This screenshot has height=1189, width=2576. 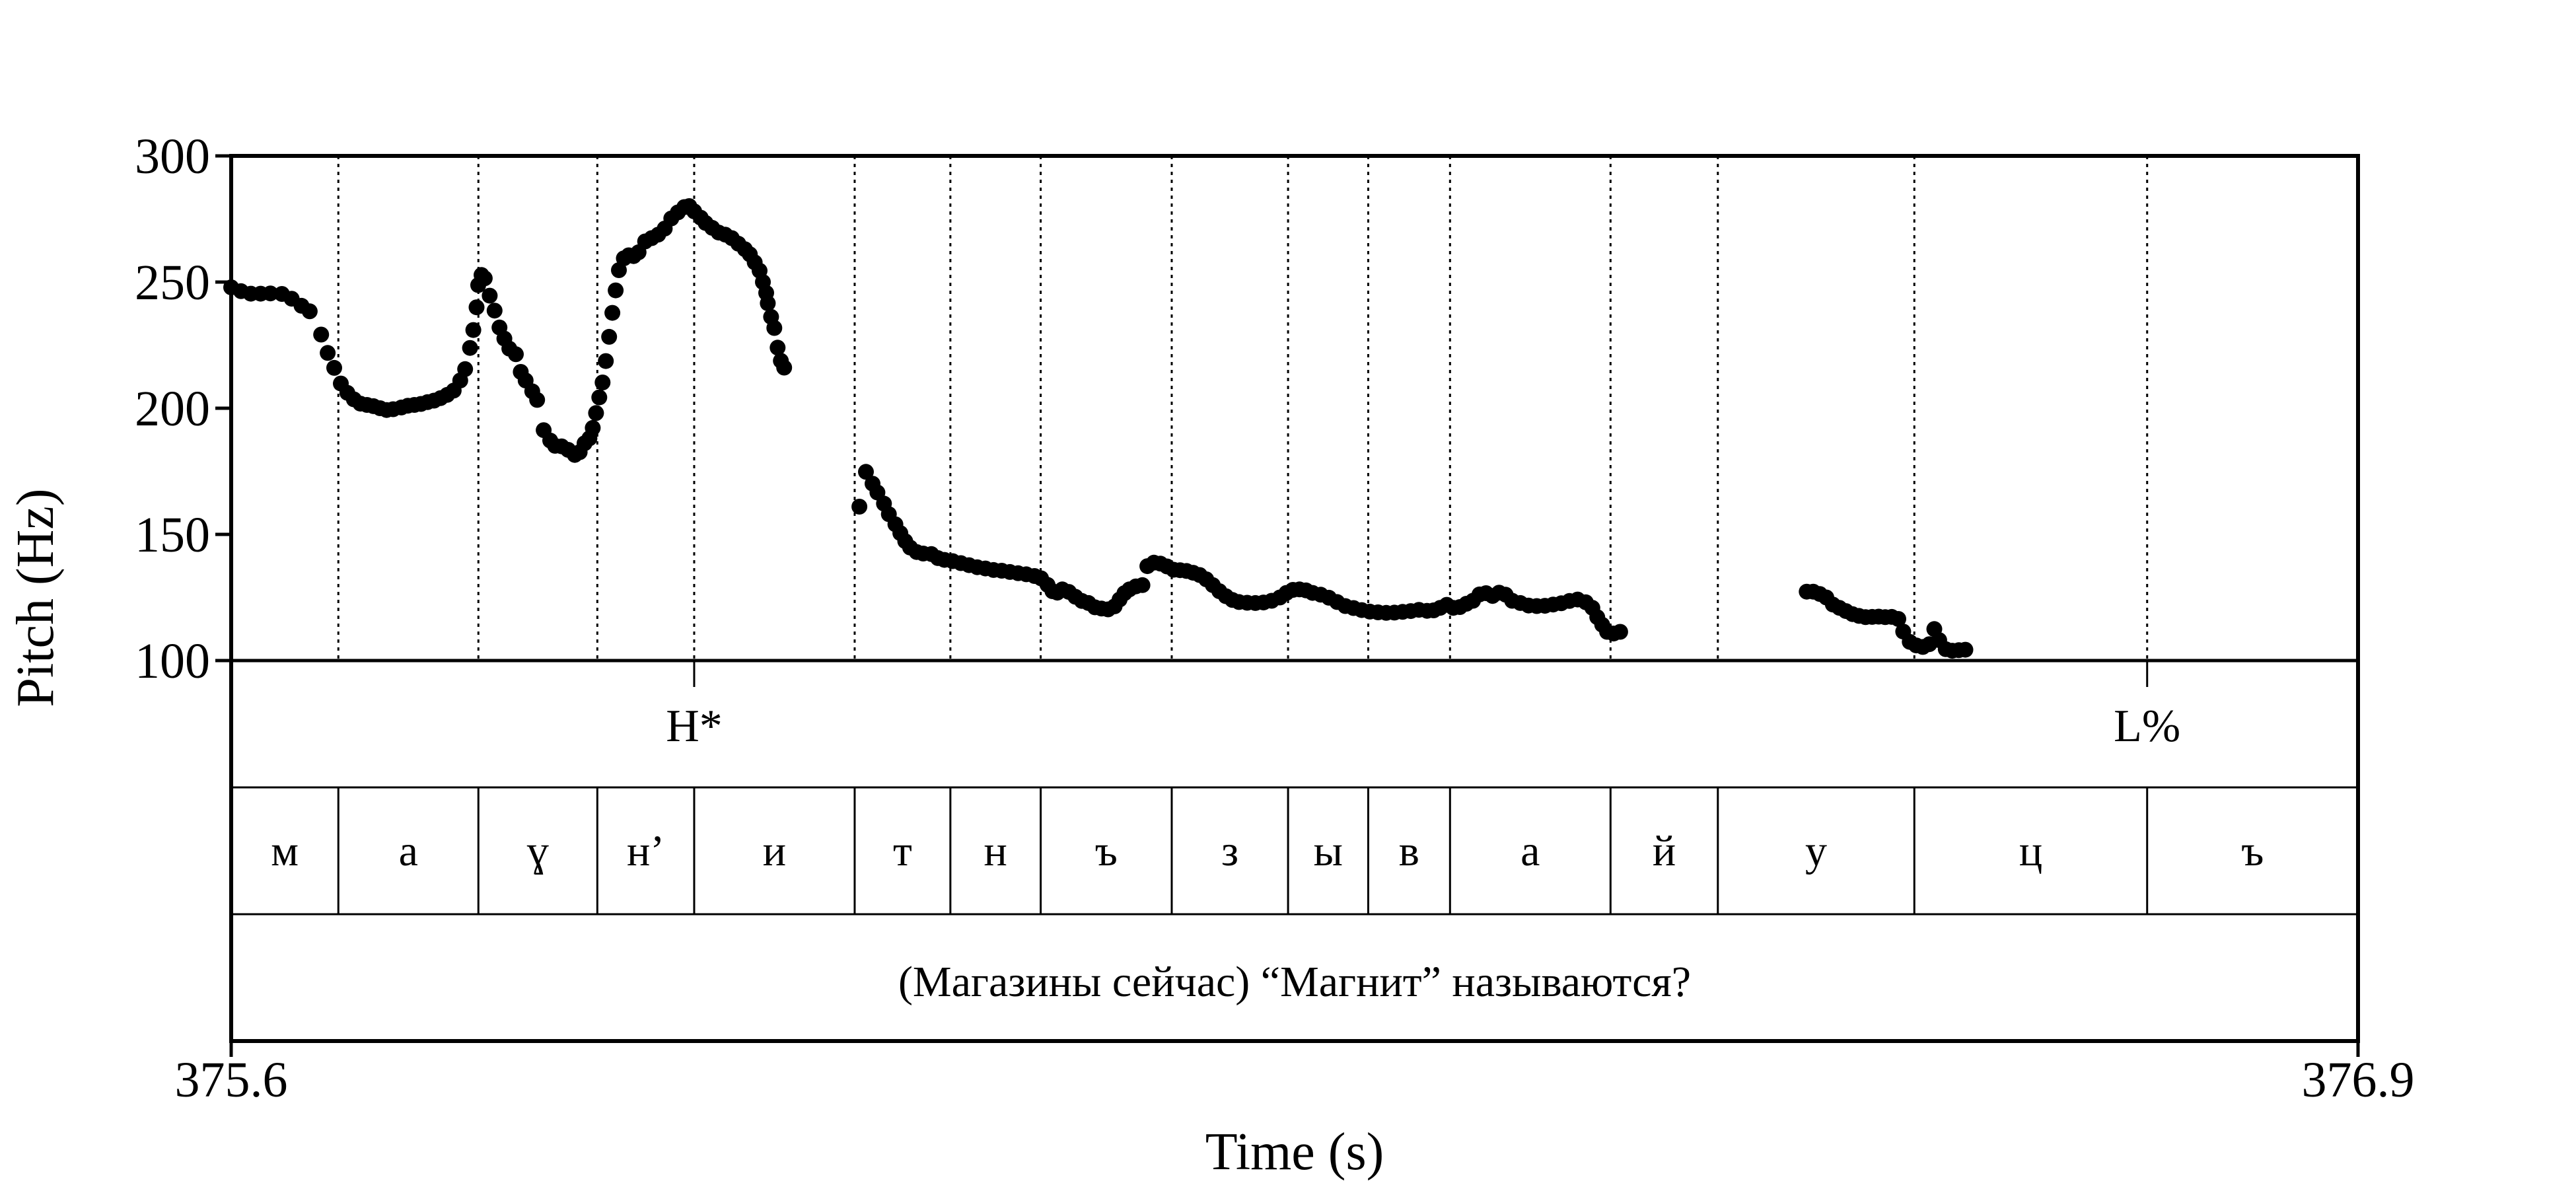 What do you see at coordinates (232, 1080) in the screenshot?
I see `x-tick-label-start: 375.6` at bounding box center [232, 1080].